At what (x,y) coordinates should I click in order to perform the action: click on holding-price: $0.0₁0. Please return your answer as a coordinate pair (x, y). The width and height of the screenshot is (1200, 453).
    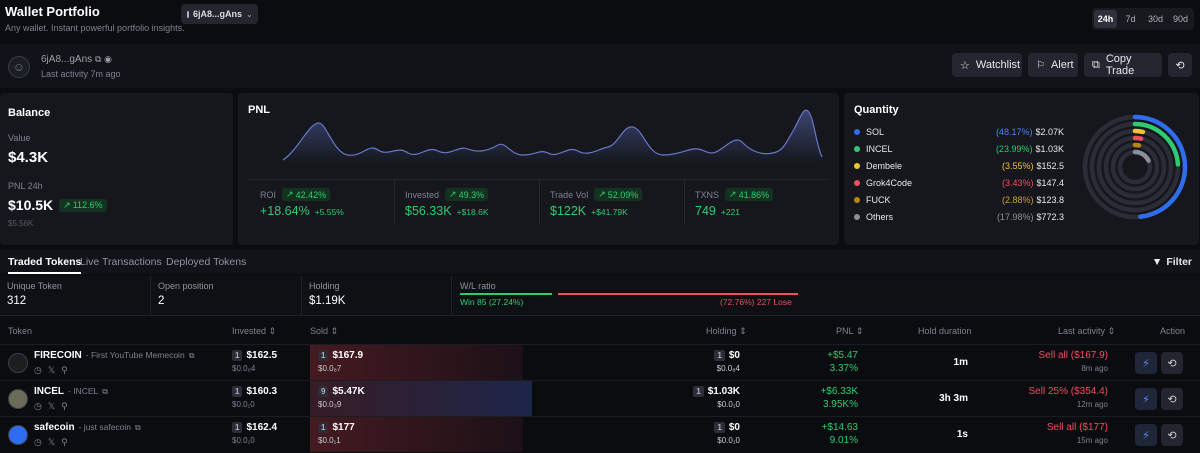
    Looking at the image, I should click on (728, 440).